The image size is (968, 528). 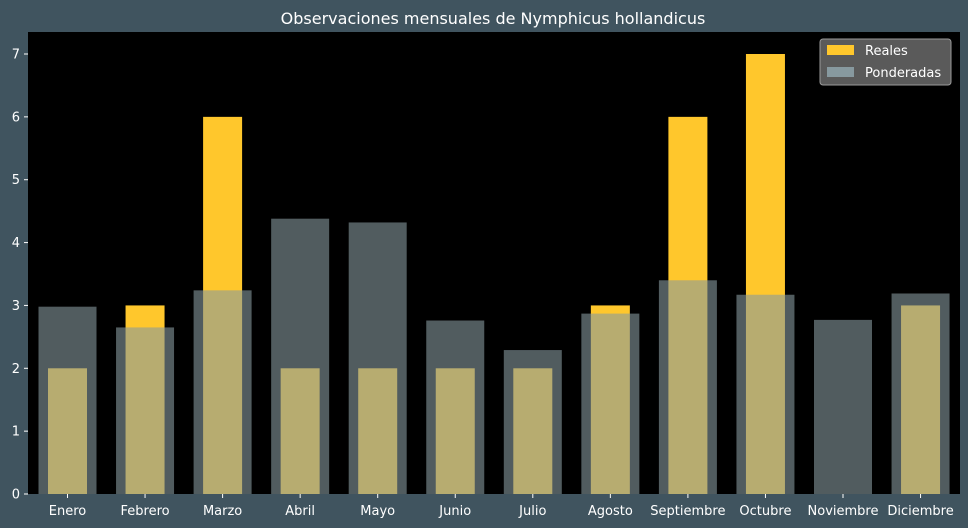 I want to click on x-tick-label: Febrero, so click(x=145, y=511).